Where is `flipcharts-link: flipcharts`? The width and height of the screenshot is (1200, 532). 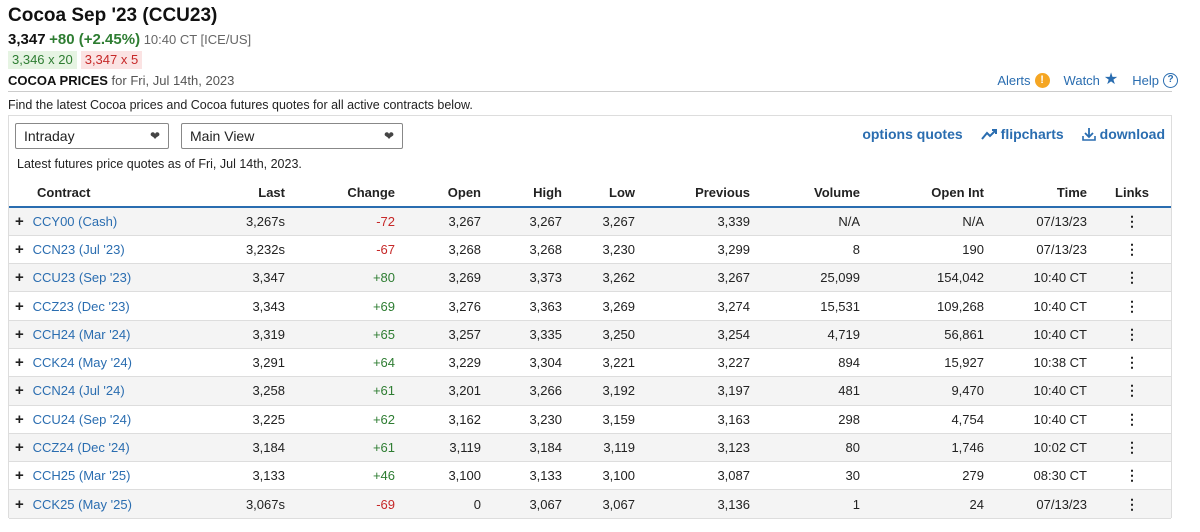 flipcharts-link: flipcharts is located at coordinates (1022, 134).